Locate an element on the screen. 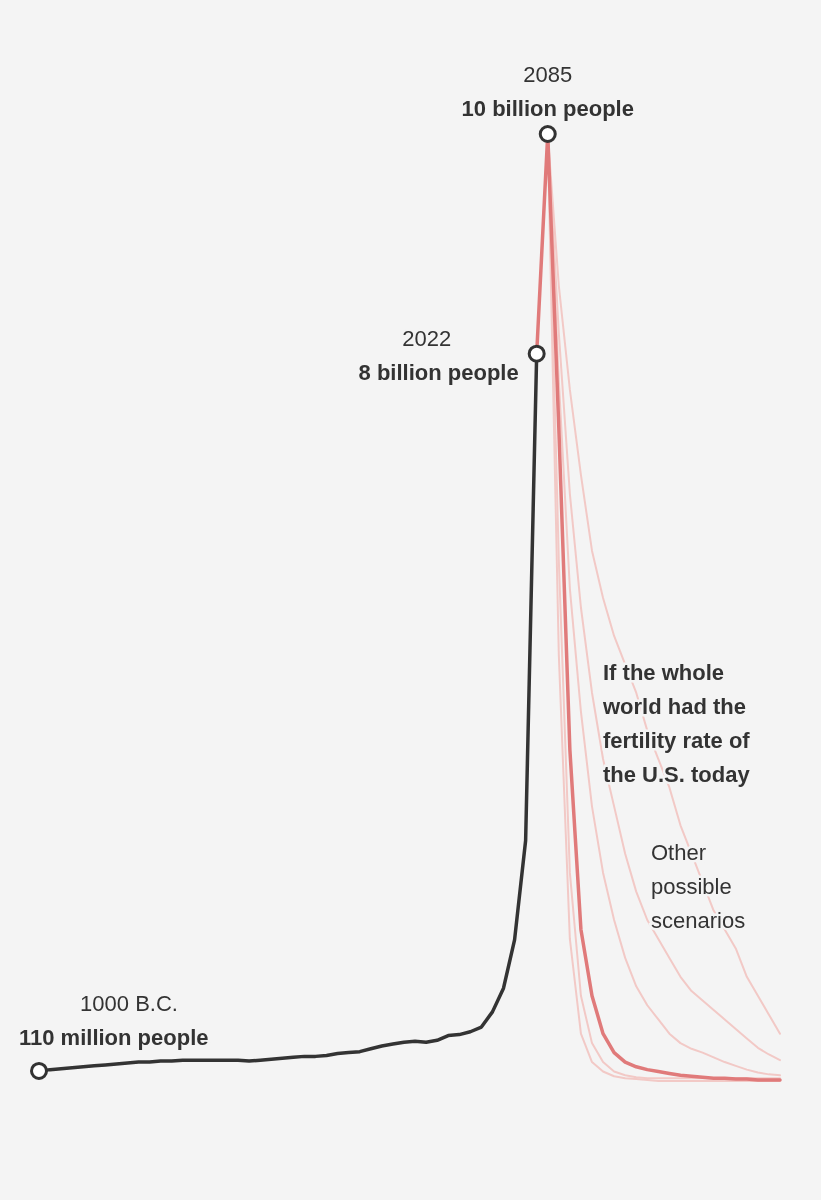 The width and height of the screenshot is (821, 1200). annotation: 1000 B.C. is located at coordinates (129, 1003).